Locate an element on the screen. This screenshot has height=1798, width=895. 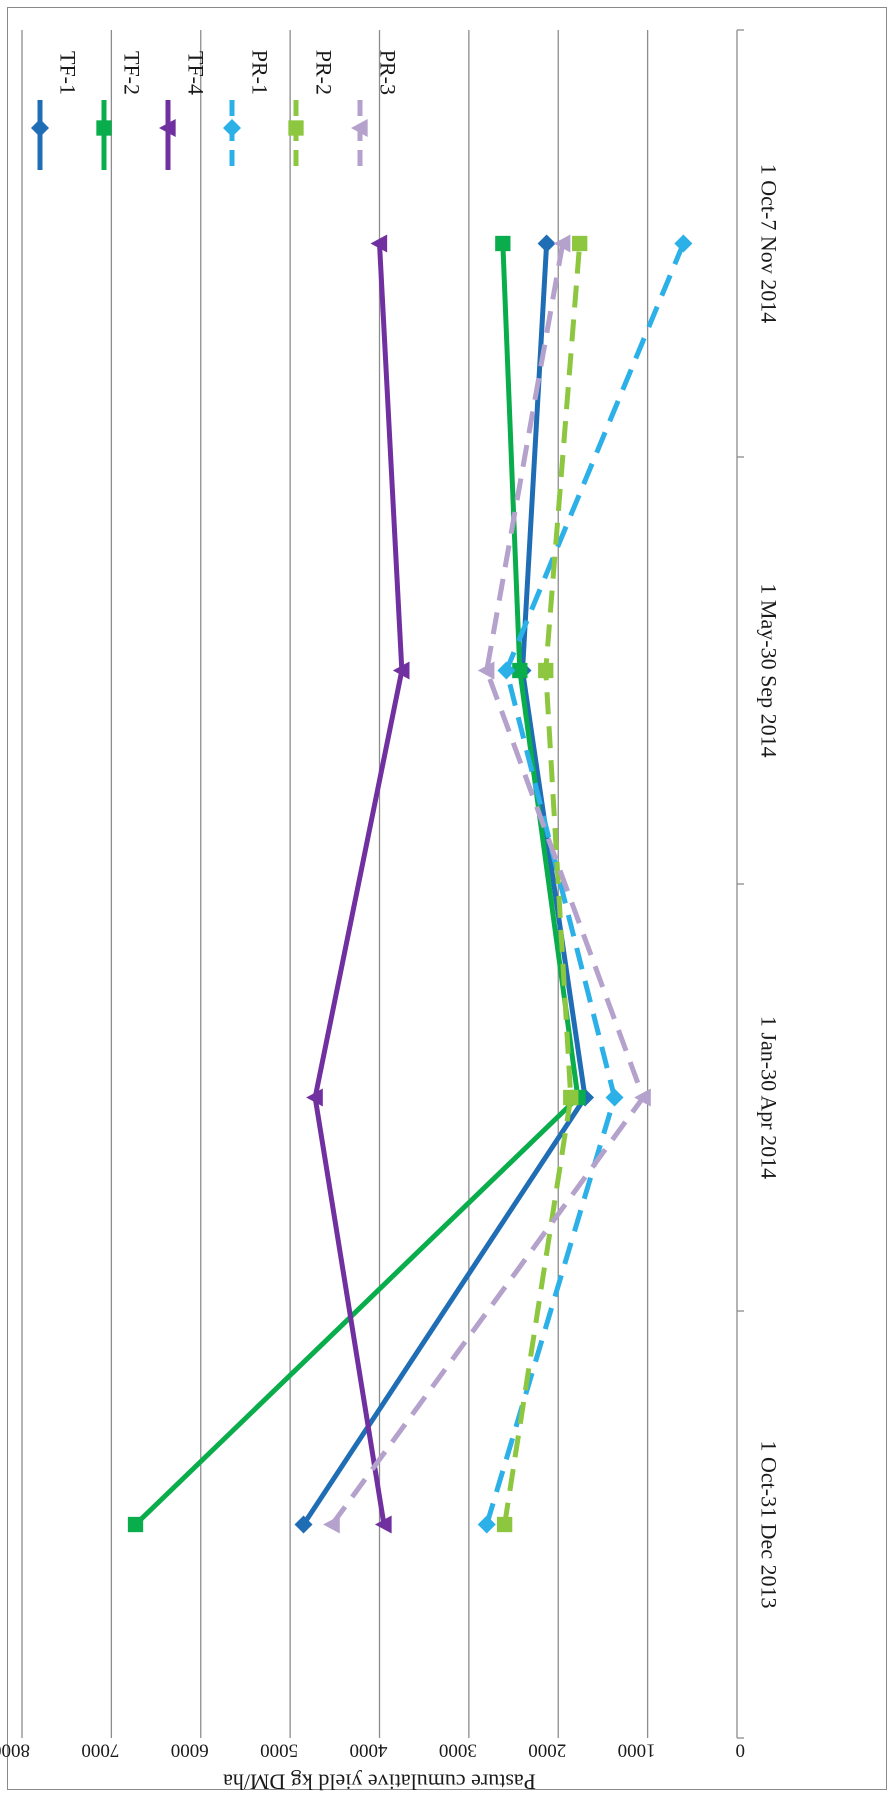
legend-item-tf-4: TF-4 is located at coordinates (184, 110).